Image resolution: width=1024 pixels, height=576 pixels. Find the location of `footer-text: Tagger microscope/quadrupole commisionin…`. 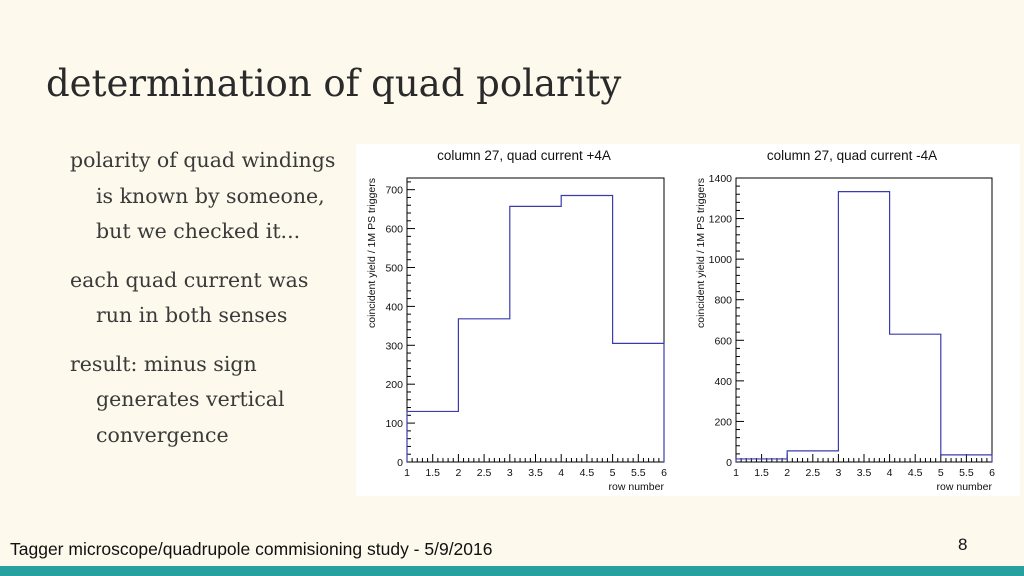

footer-text: Tagger microscope/quadrupole commisionin… is located at coordinates (251, 549).